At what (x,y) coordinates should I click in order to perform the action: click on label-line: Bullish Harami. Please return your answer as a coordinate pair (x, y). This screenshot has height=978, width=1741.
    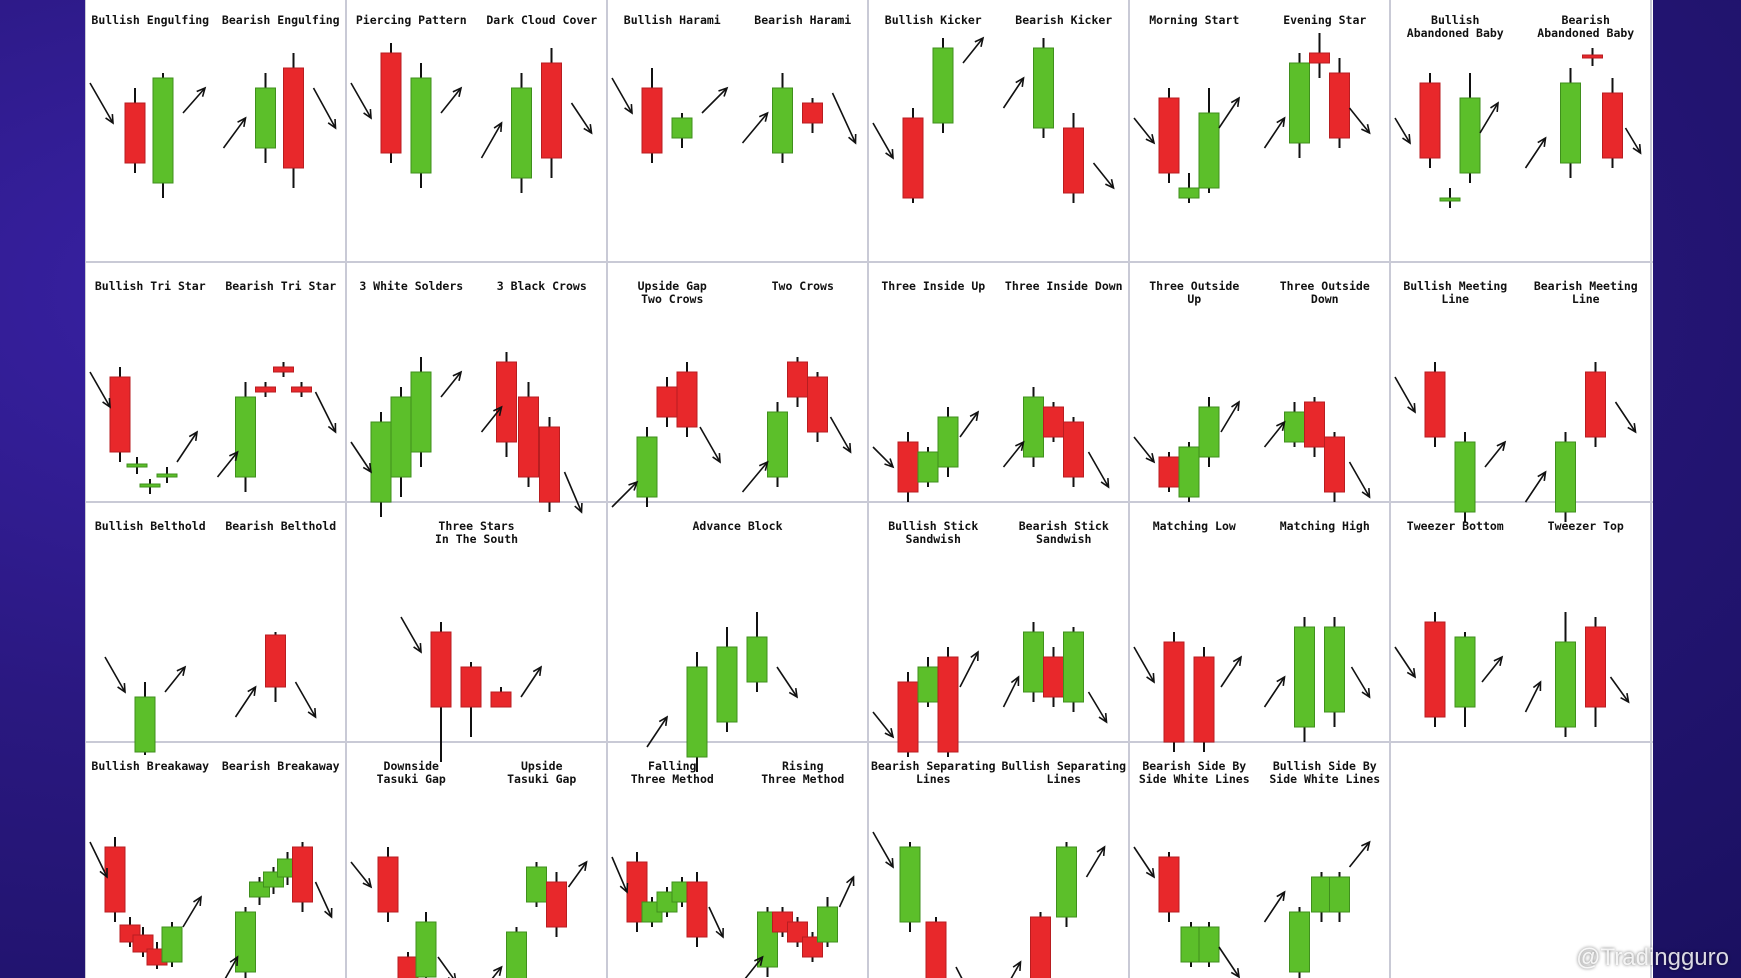
    Looking at the image, I should click on (672, 20).